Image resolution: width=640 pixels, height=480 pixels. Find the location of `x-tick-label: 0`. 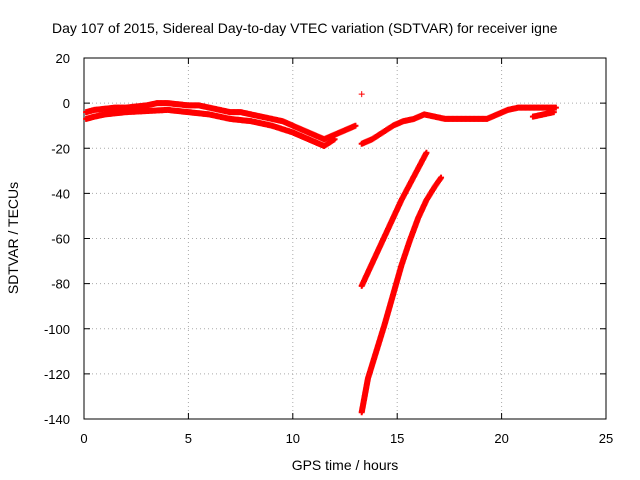

x-tick-label: 0 is located at coordinates (83, 438).